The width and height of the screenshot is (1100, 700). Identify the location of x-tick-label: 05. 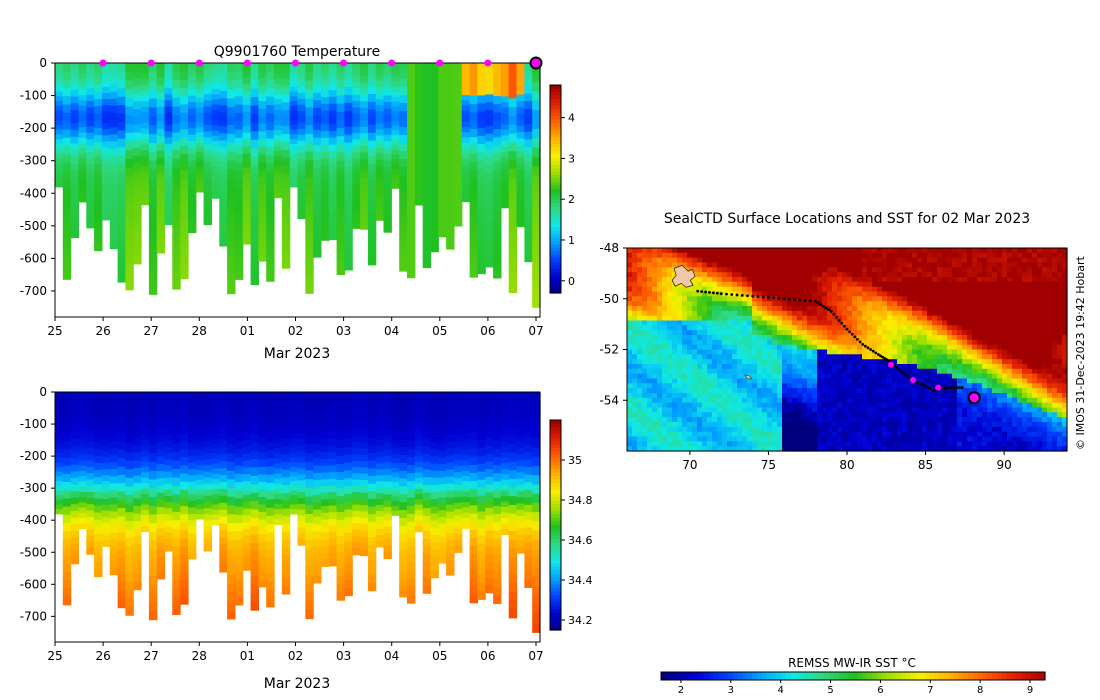
(439, 656).